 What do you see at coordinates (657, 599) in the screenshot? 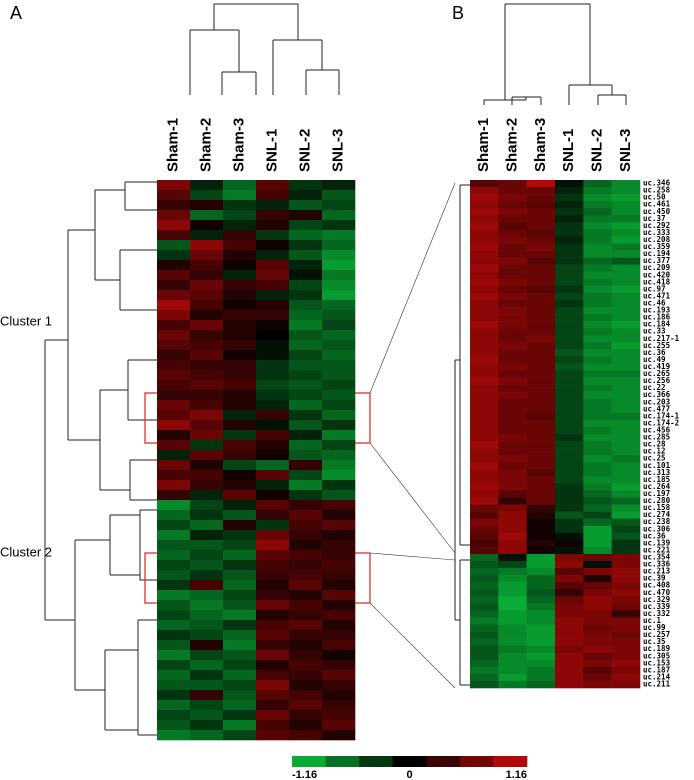
I see `row-label: uc.329` at bounding box center [657, 599].